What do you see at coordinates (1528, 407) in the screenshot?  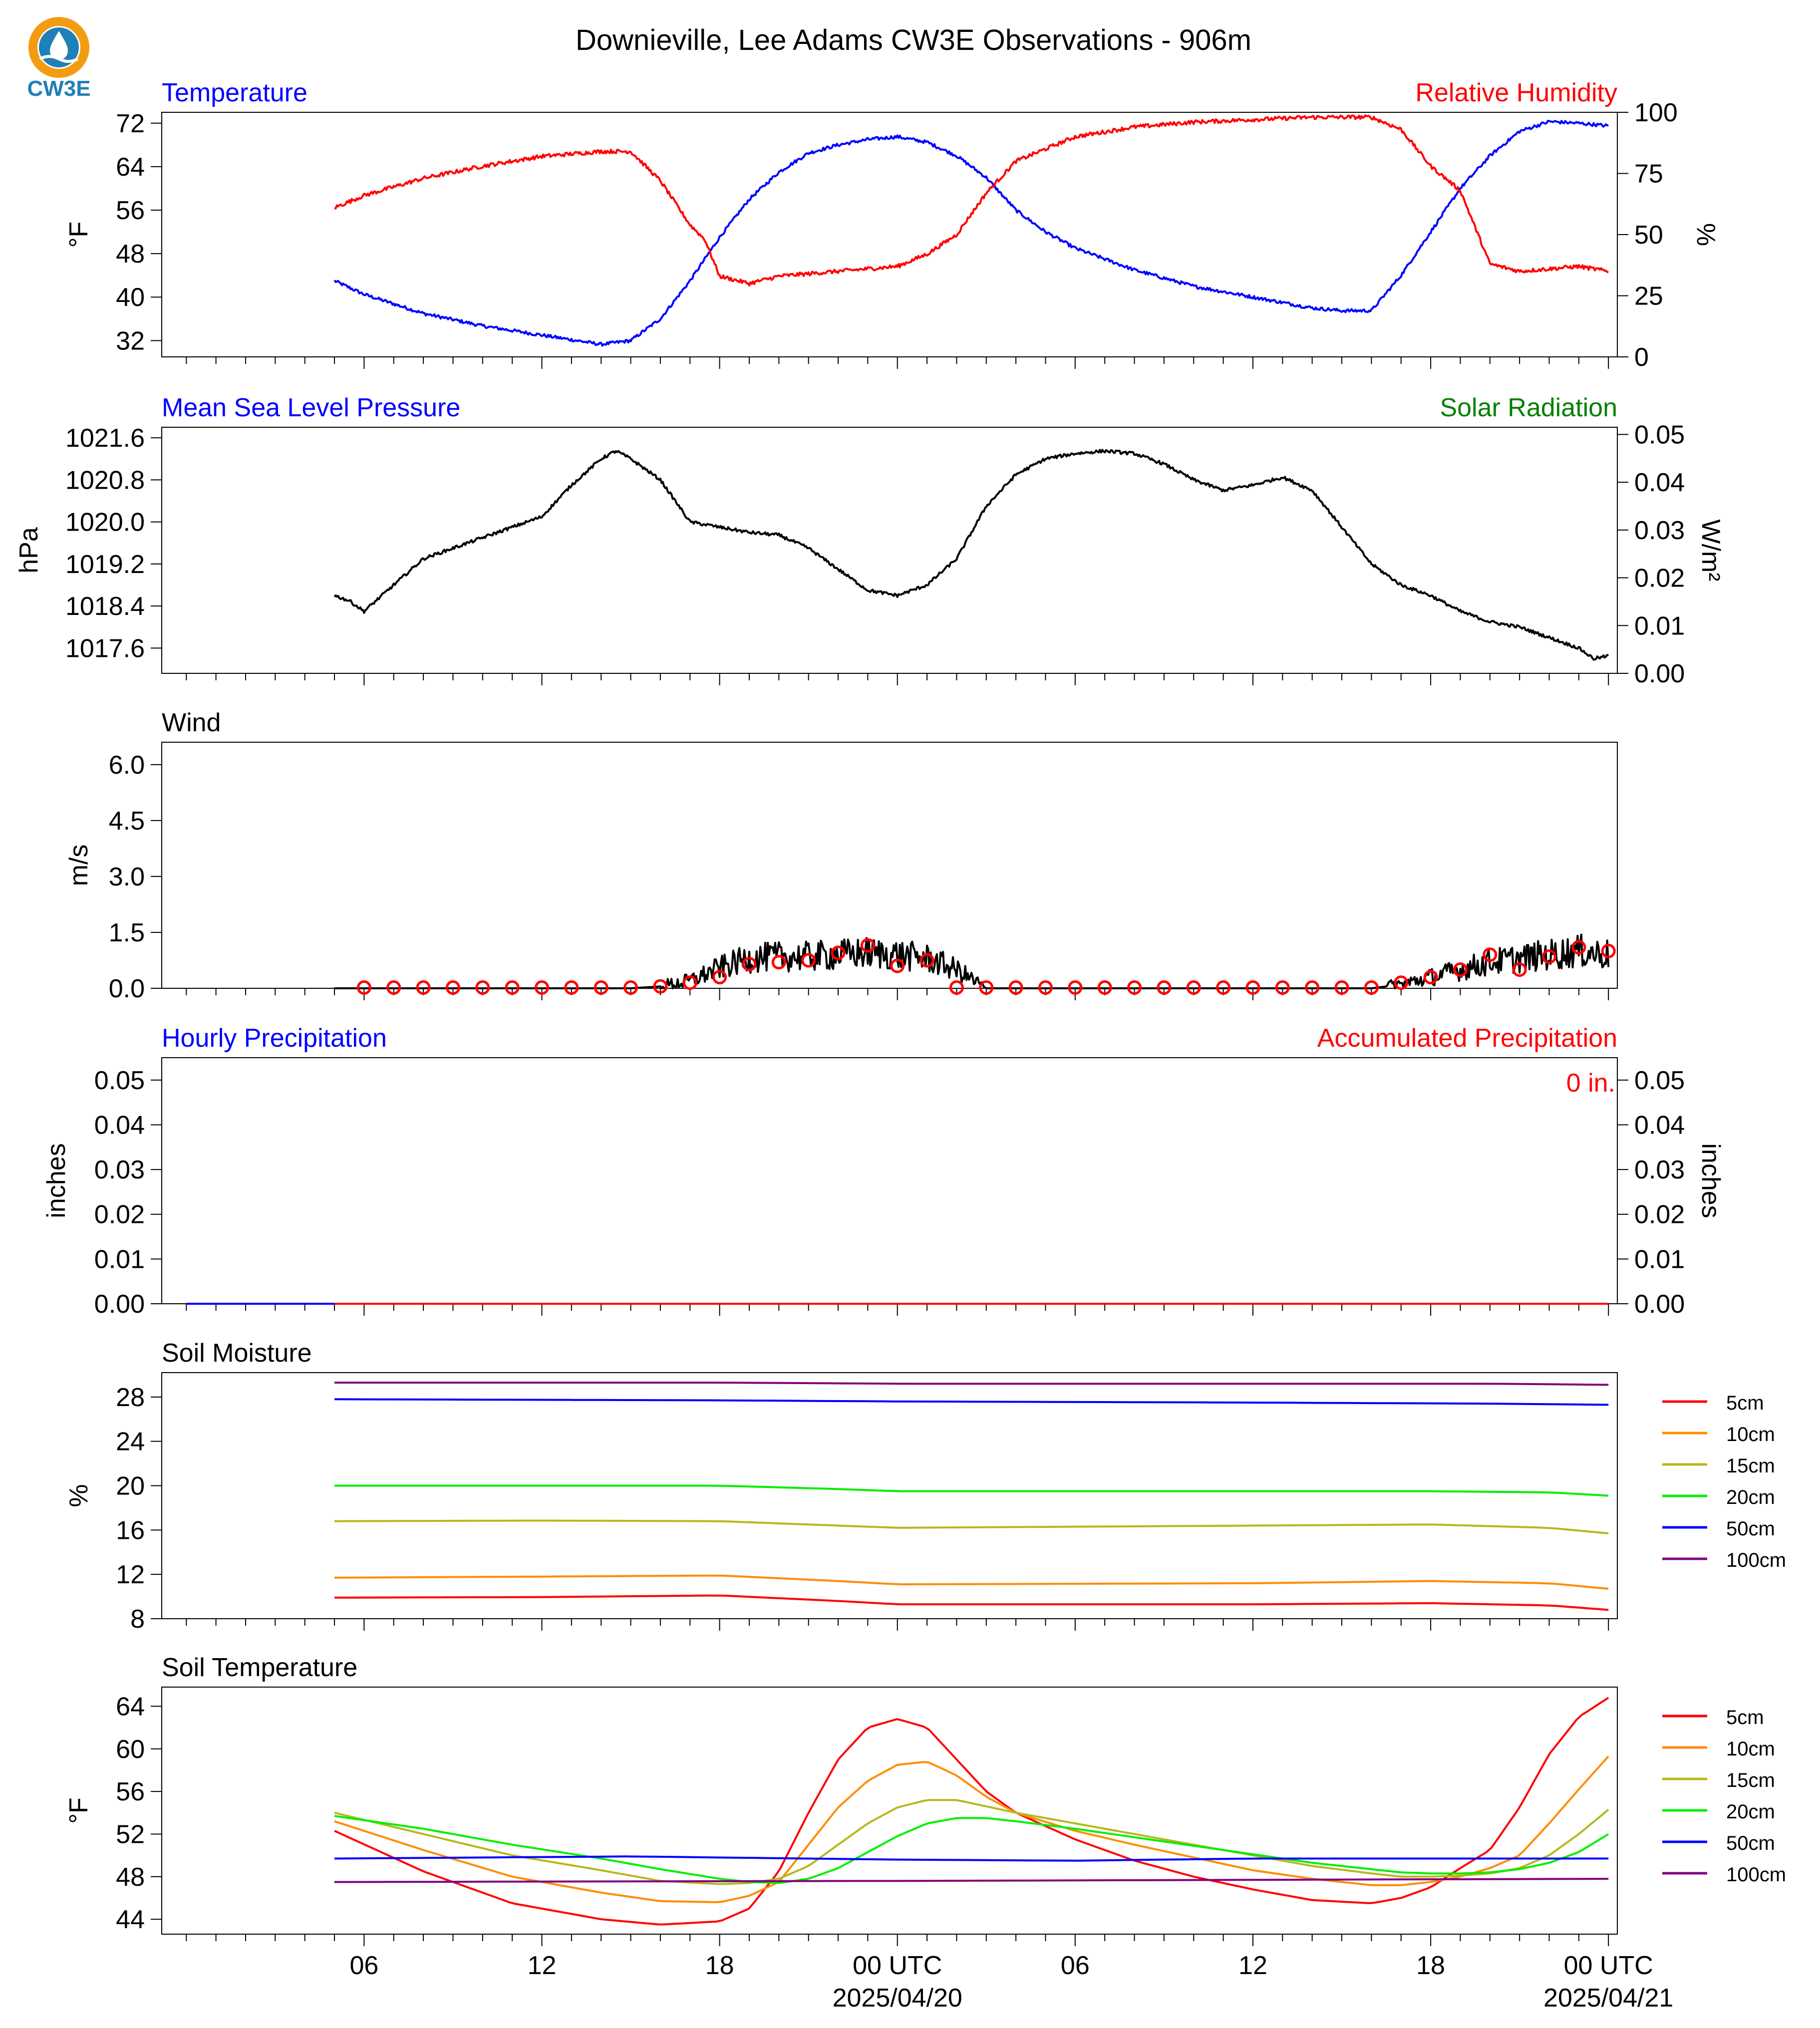 I see `panel-title-right: Solar Radiation` at bounding box center [1528, 407].